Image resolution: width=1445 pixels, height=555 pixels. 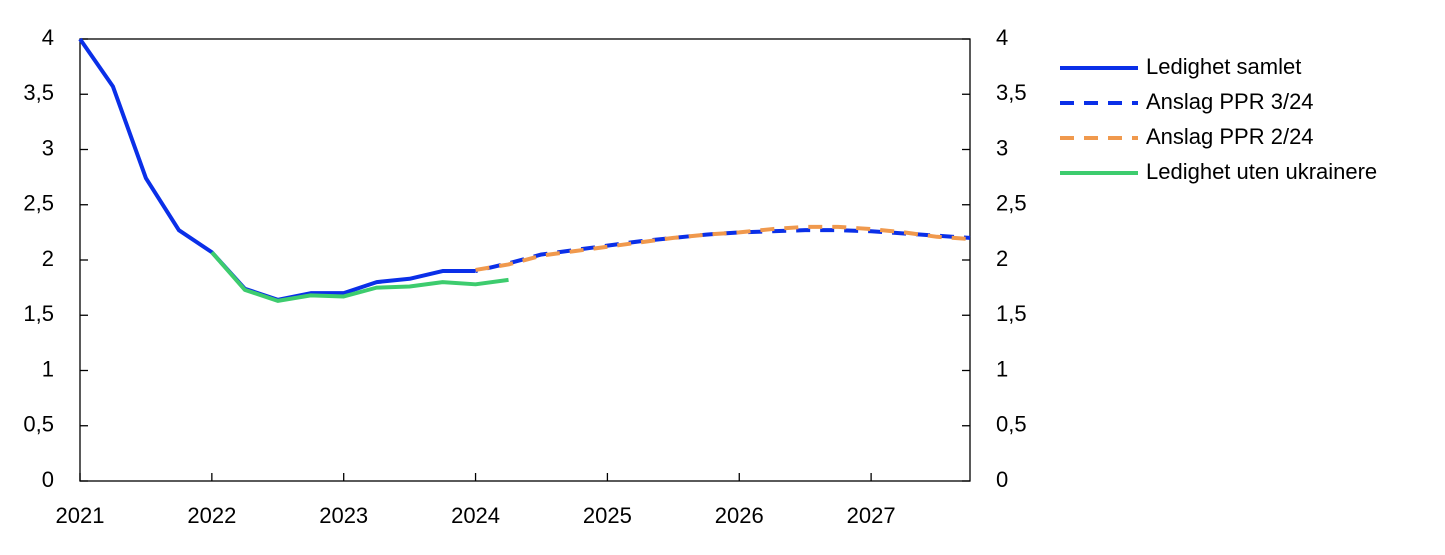 What do you see at coordinates (48, 479) in the screenshot?
I see `y-tick-label: 0` at bounding box center [48, 479].